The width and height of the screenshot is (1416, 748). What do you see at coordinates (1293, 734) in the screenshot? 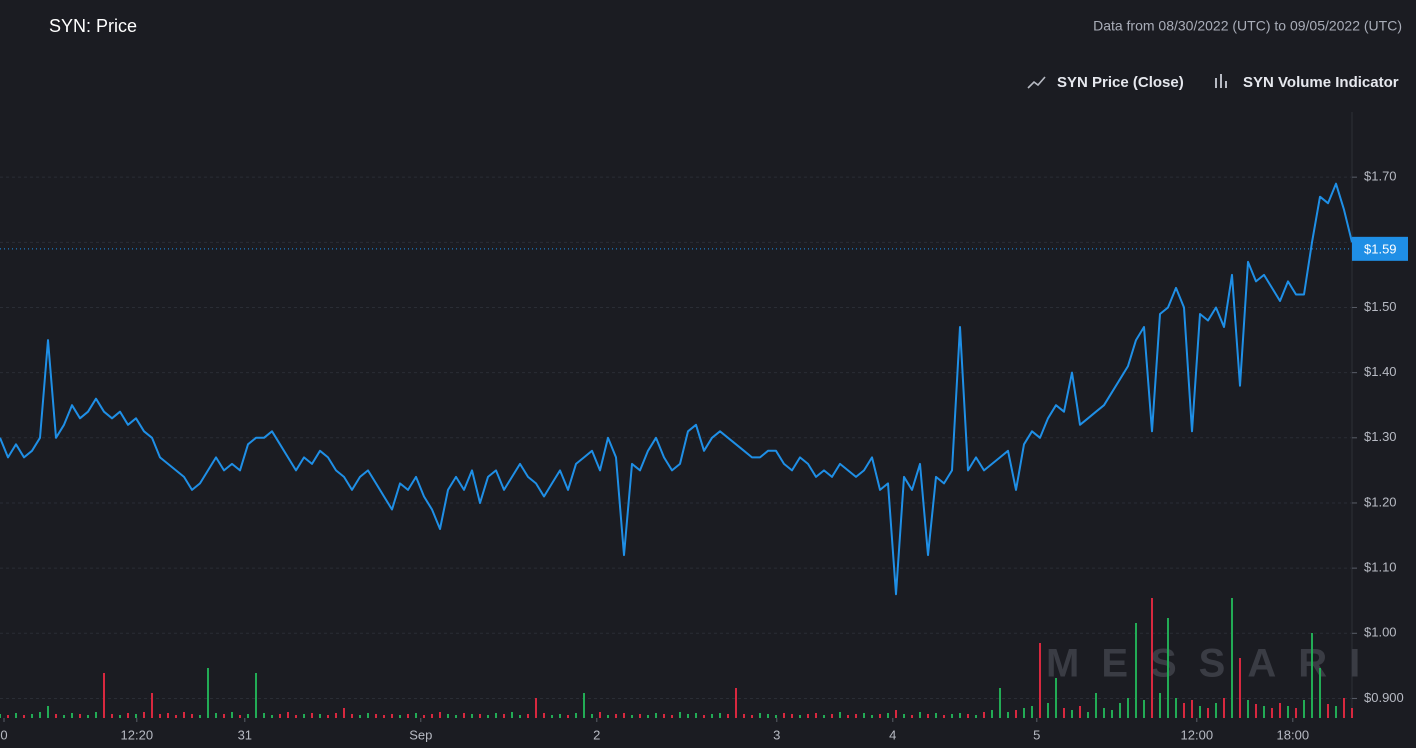
I see `x-tick-label: 18:00` at bounding box center [1293, 734].